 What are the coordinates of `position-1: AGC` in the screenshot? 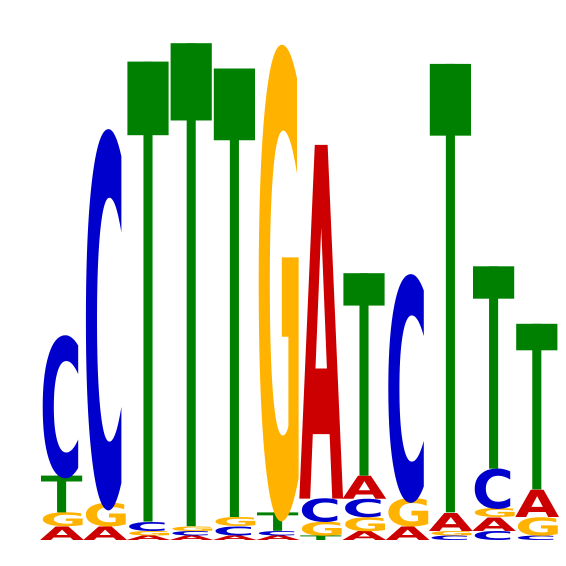 It's located at (63, 422).